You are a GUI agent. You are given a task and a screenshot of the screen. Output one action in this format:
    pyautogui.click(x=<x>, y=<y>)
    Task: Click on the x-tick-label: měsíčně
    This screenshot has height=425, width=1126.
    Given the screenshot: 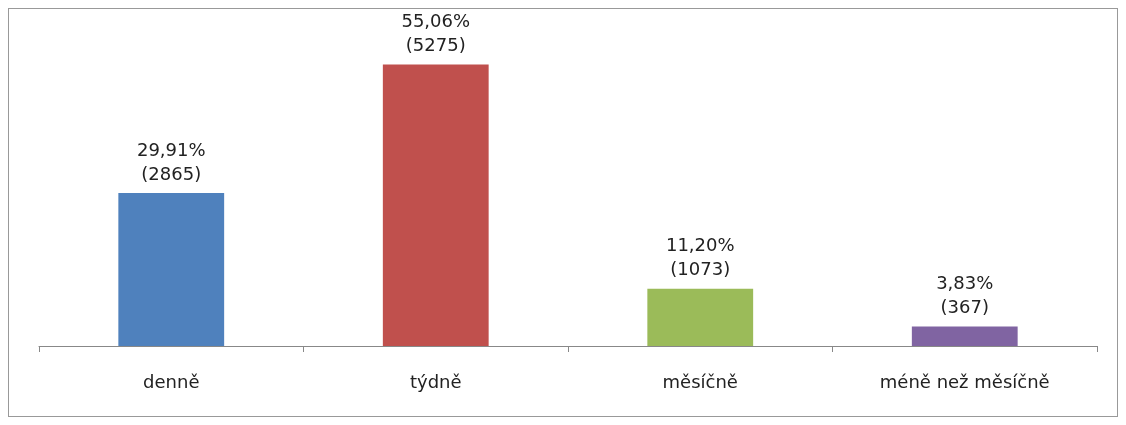 What is the action you would take?
    pyautogui.click(x=700, y=381)
    